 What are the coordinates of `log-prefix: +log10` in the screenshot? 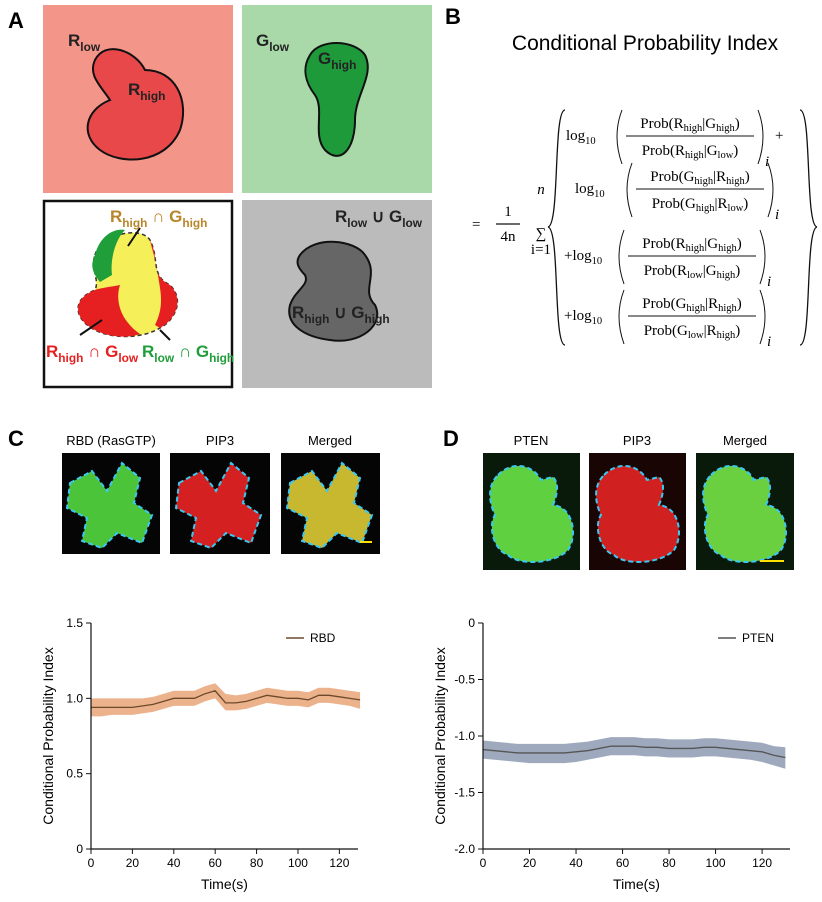 It's located at (583, 257).